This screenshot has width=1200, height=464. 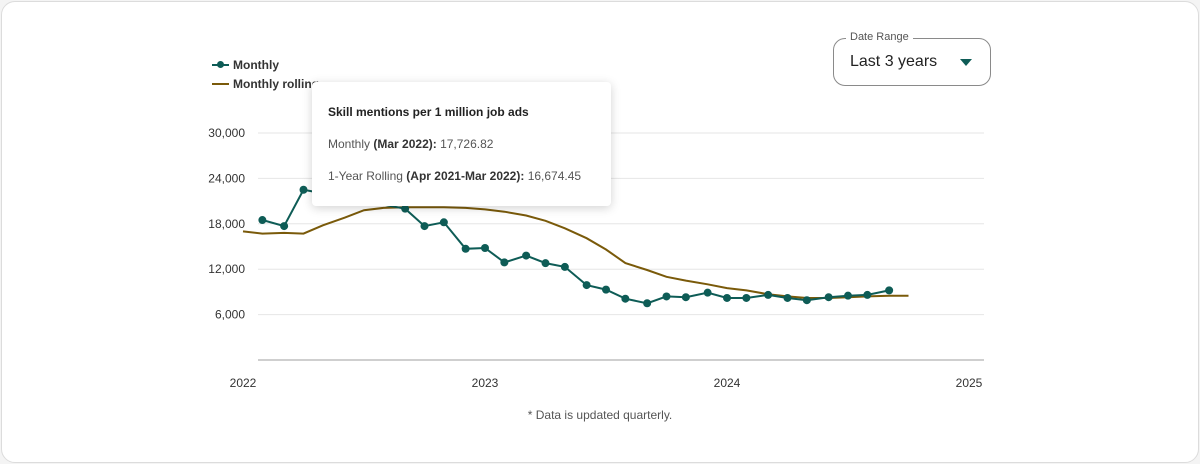 I want to click on tooltip-monthly-prefix: Monthly, so click(x=349, y=144).